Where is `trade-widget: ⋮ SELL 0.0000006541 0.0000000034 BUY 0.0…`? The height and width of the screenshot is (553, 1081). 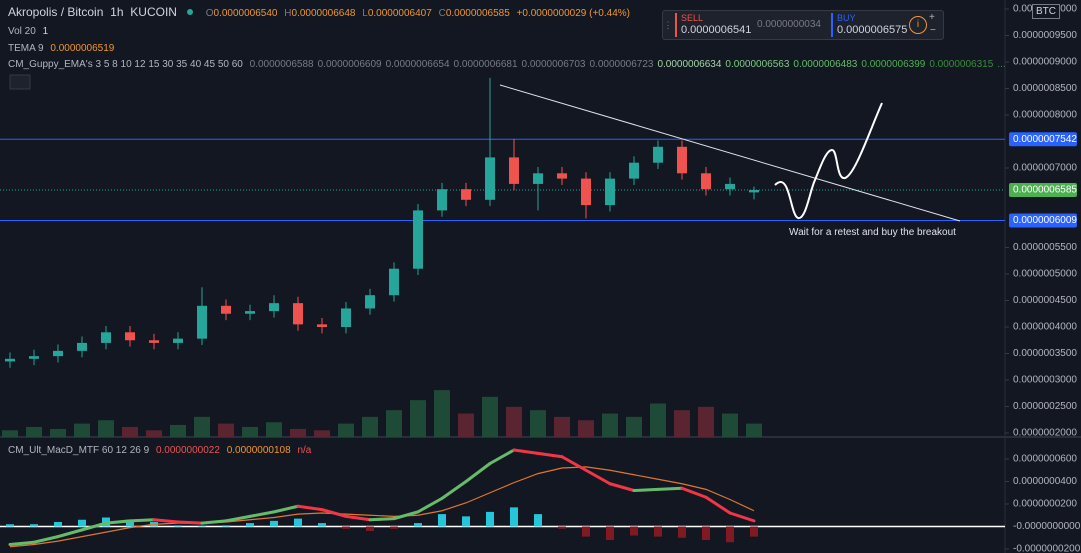
trade-widget: ⋮ SELL 0.0000006541 0.0000000034 BUY 0.0… is located at coordinates (803, 25).